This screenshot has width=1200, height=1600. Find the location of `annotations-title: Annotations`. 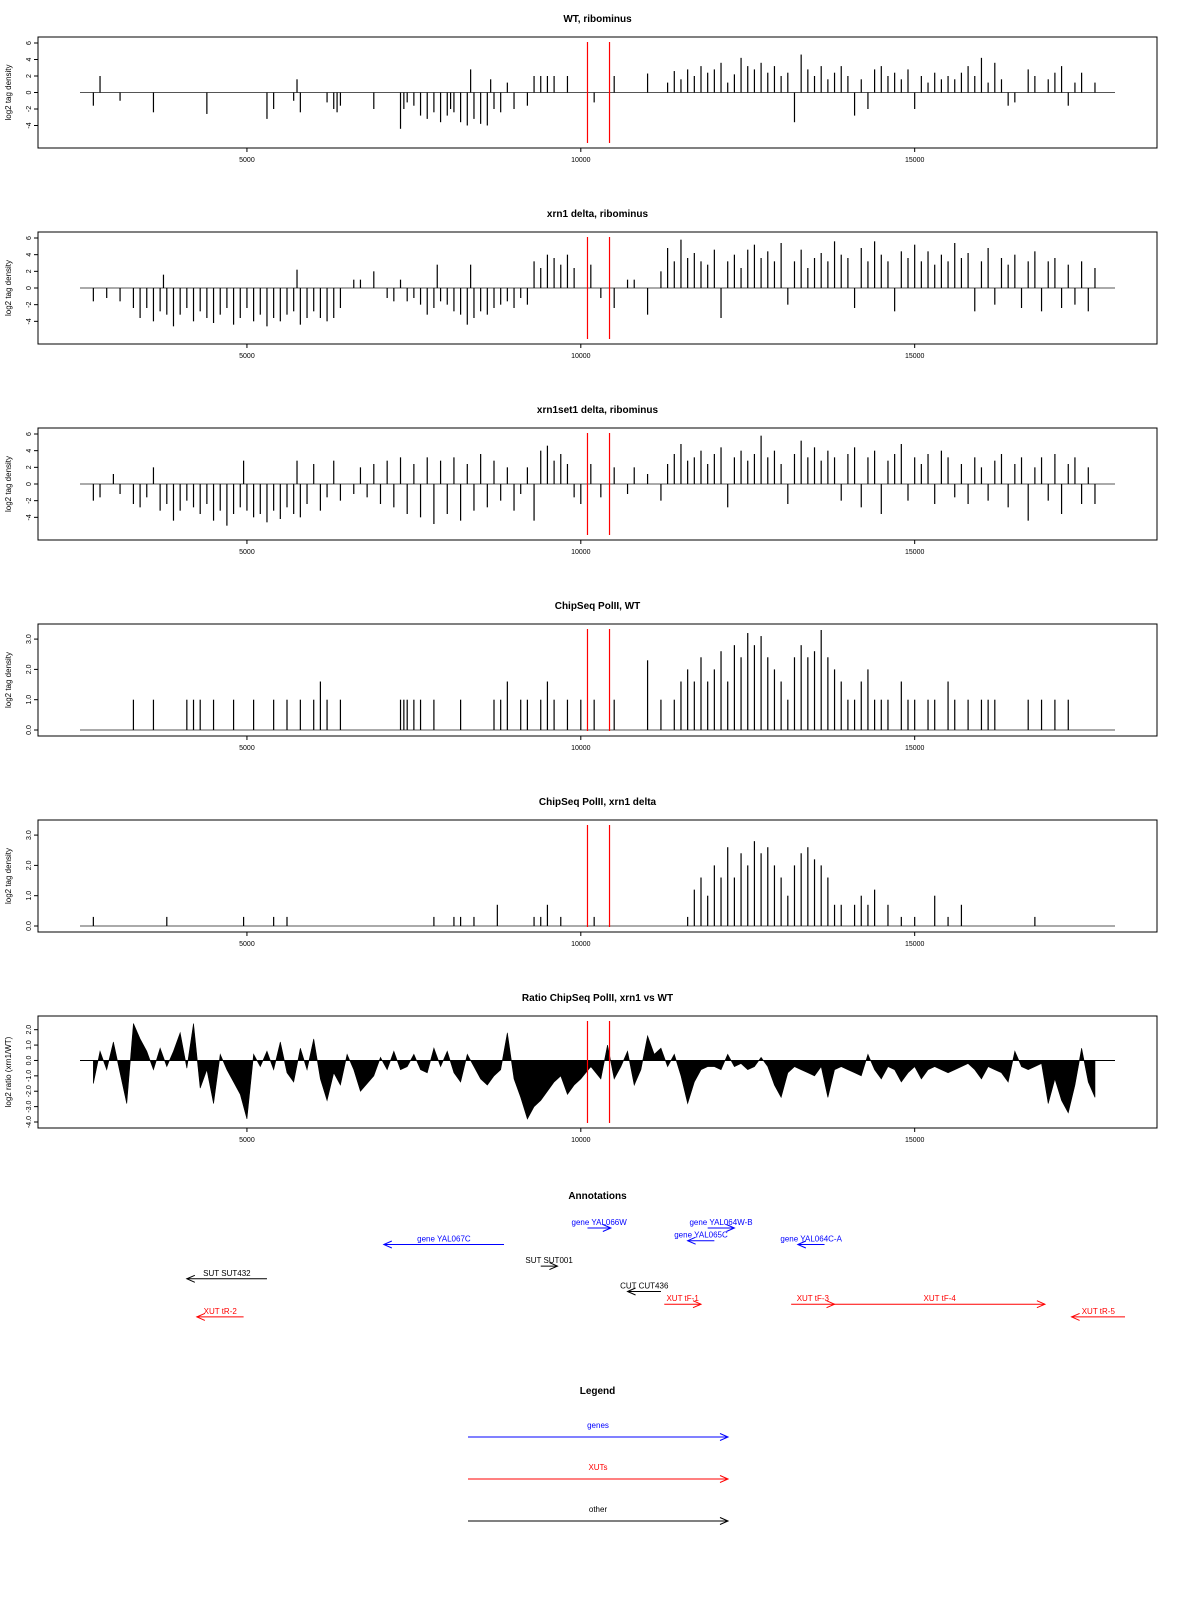

annotations-title: Annotations is located at coordinates (597, 1196).